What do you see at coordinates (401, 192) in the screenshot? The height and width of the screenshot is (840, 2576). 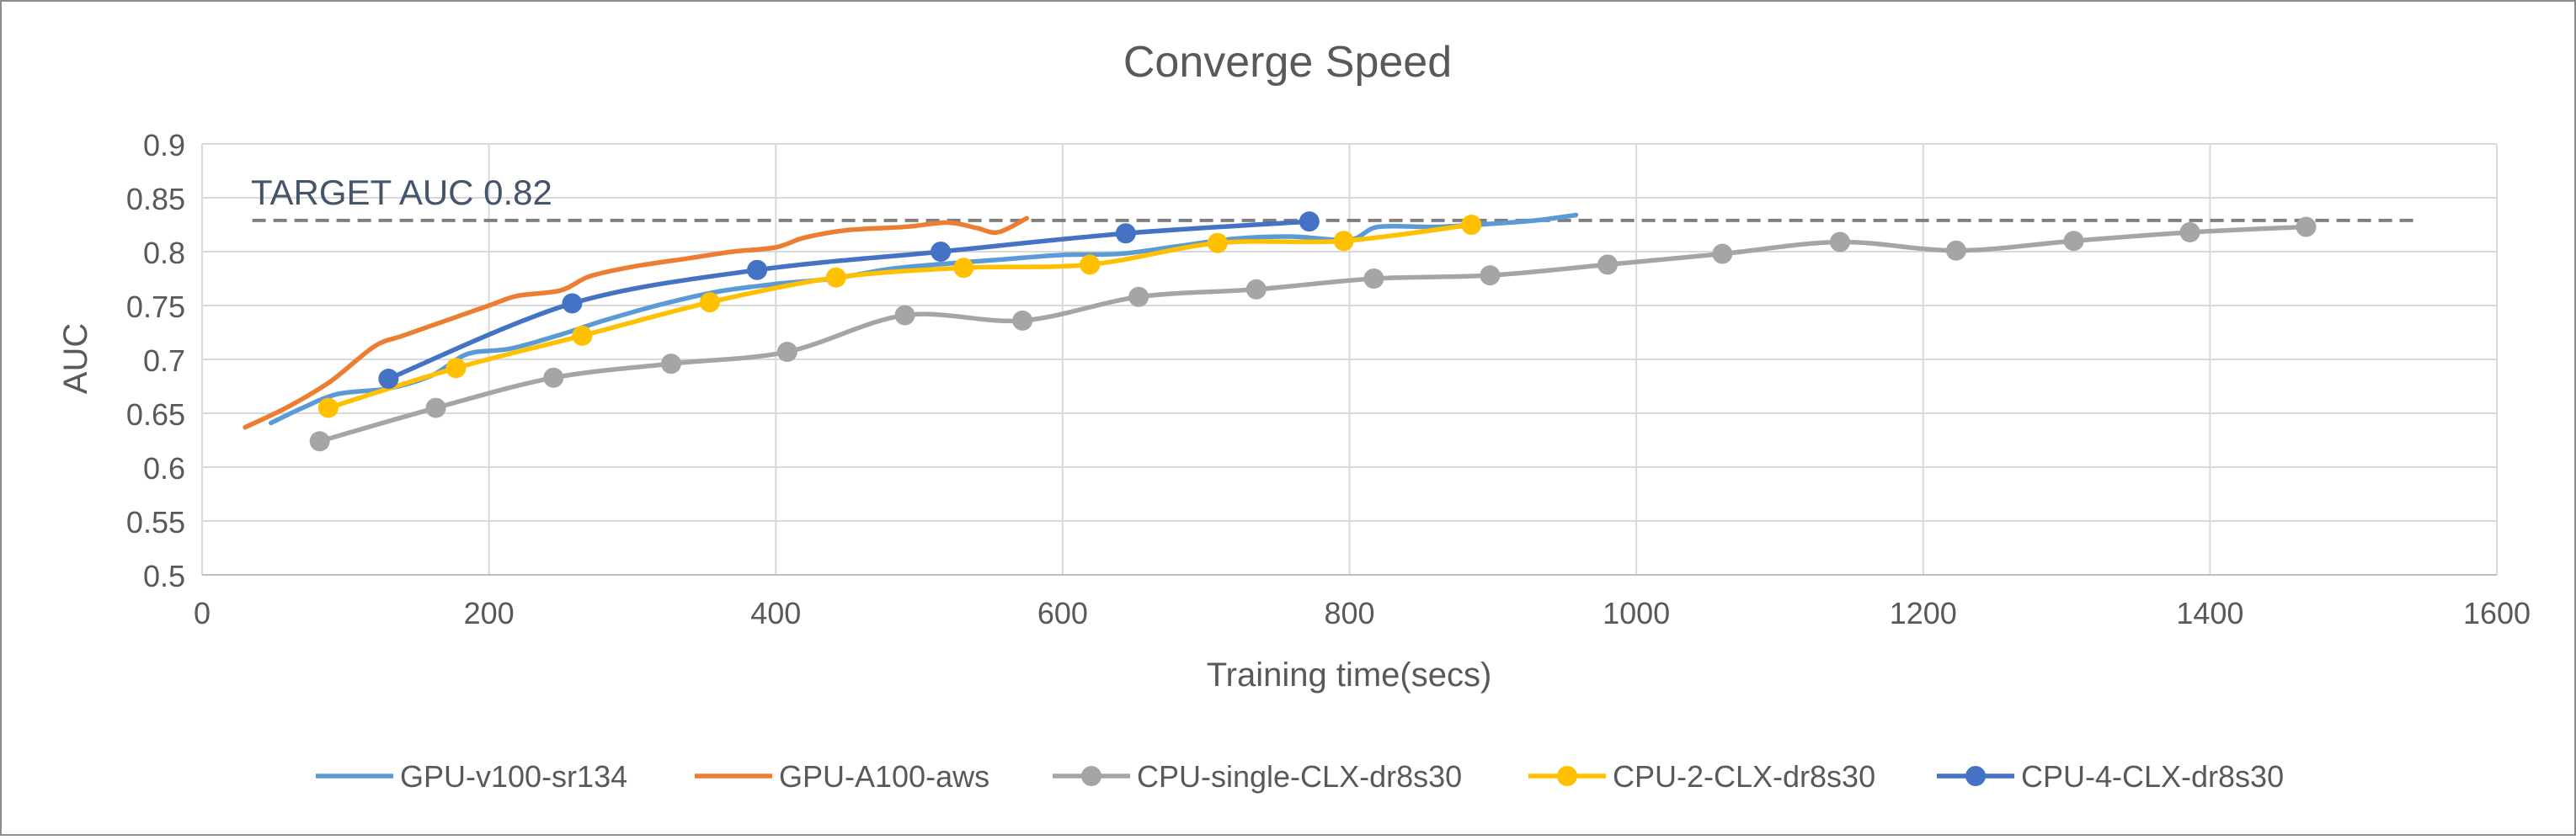 I see `target-auc-label: TARGET AUC 0.82` at bounding box center [401, 192].